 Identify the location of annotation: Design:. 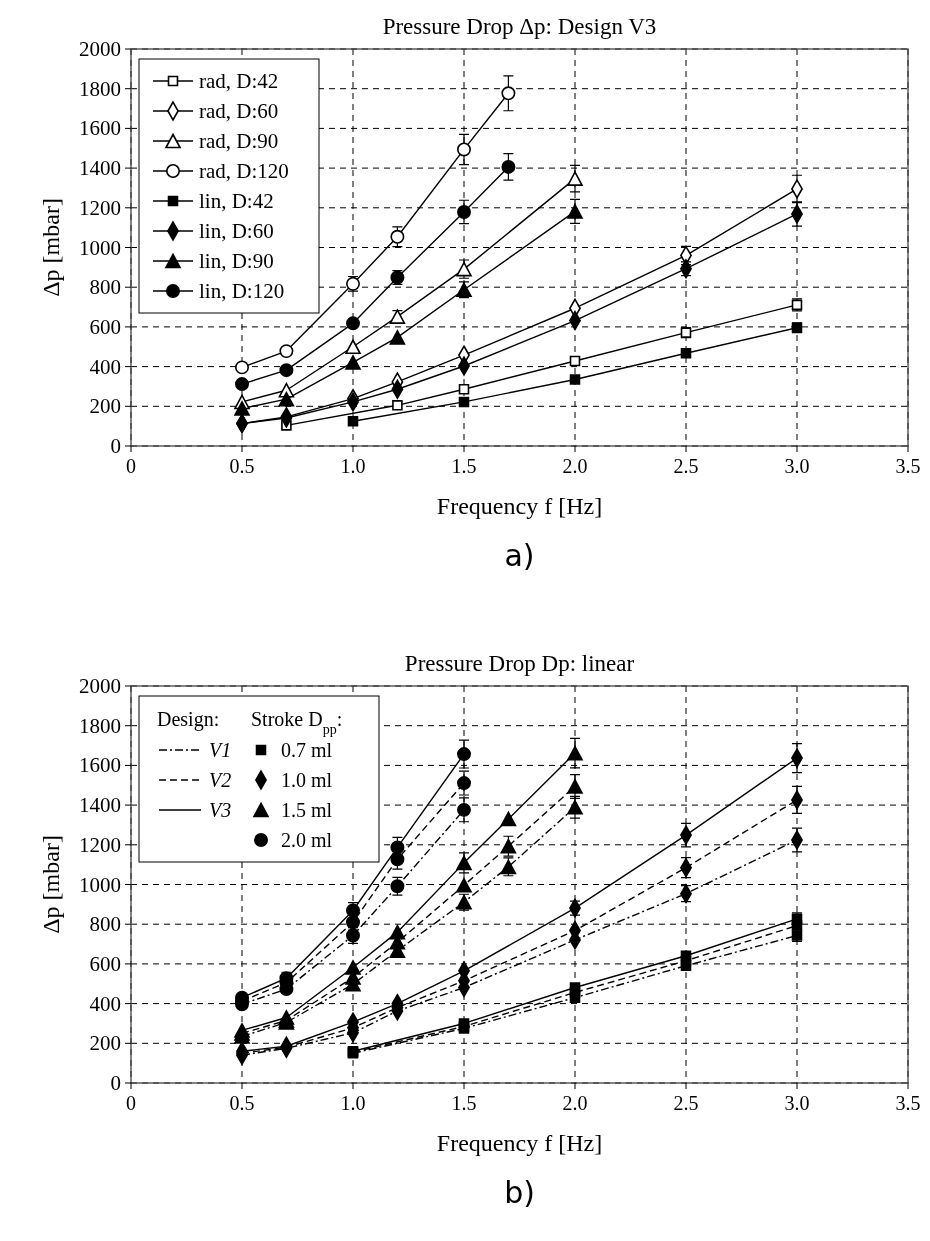
(188, 719).